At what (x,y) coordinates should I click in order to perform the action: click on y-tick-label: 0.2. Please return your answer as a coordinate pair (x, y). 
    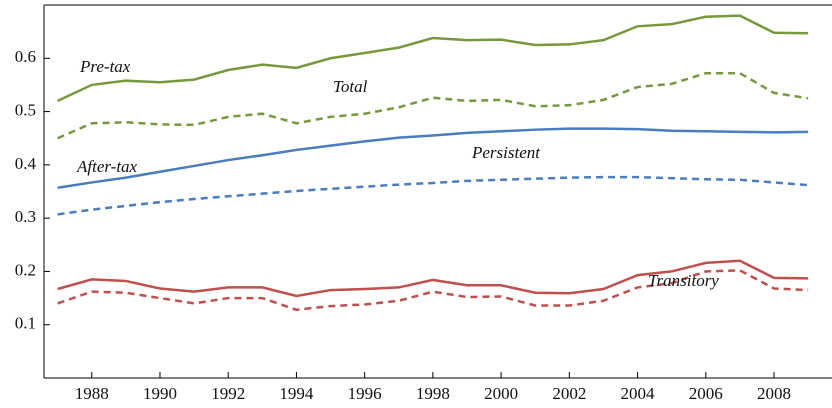
    Looking at the image, I should click on (25, 269).